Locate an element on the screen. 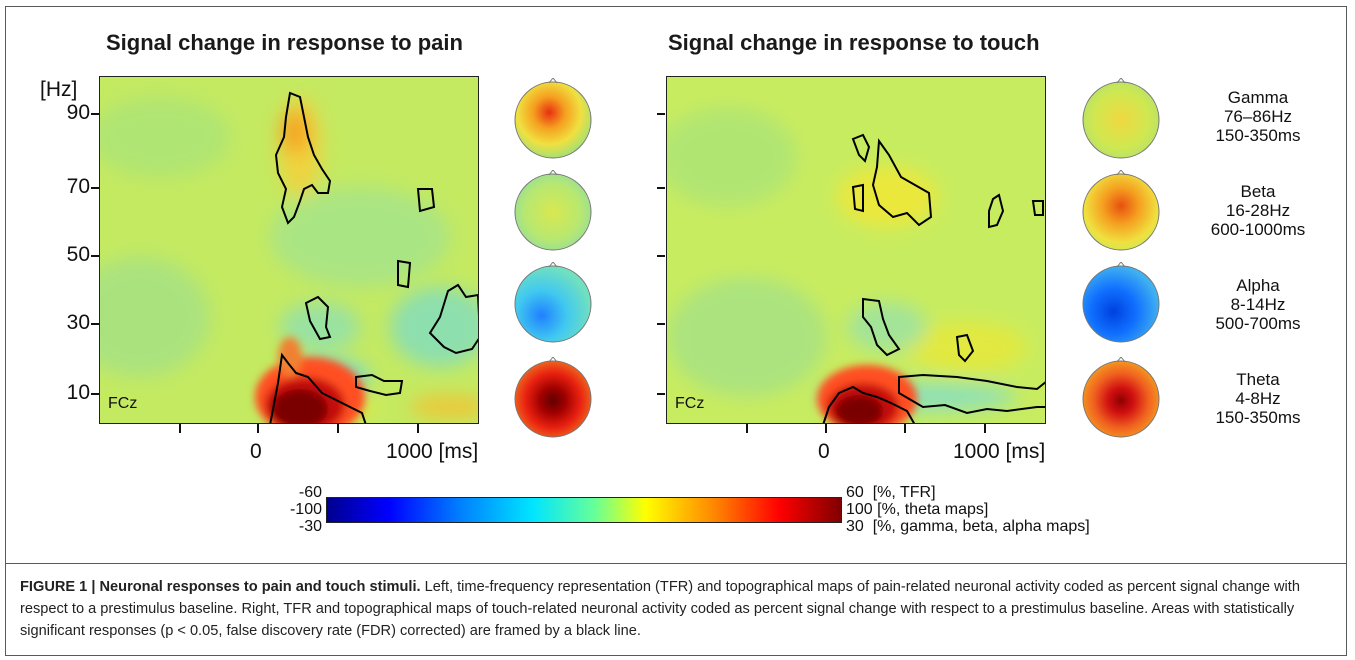  band-time: 600-1000ms is located at coordinates (1258, 229).